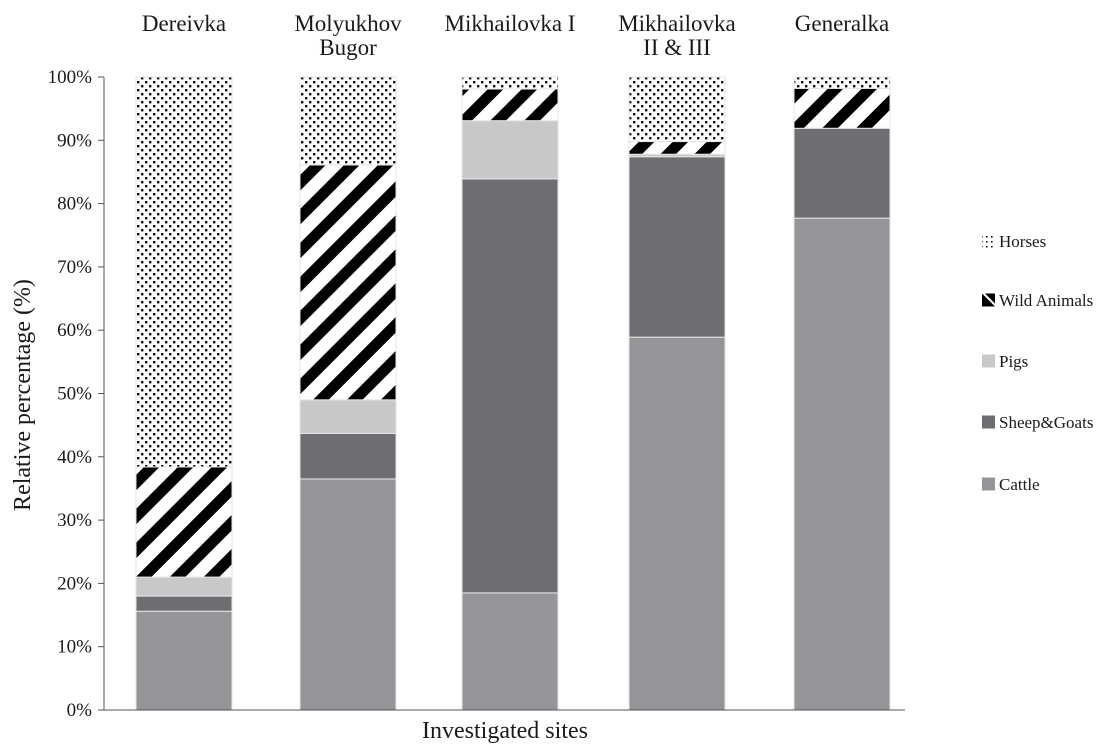  Describe the element at coordinates (74, 267) in the screenshot. I see `y-tick-label: 70%` at that location.